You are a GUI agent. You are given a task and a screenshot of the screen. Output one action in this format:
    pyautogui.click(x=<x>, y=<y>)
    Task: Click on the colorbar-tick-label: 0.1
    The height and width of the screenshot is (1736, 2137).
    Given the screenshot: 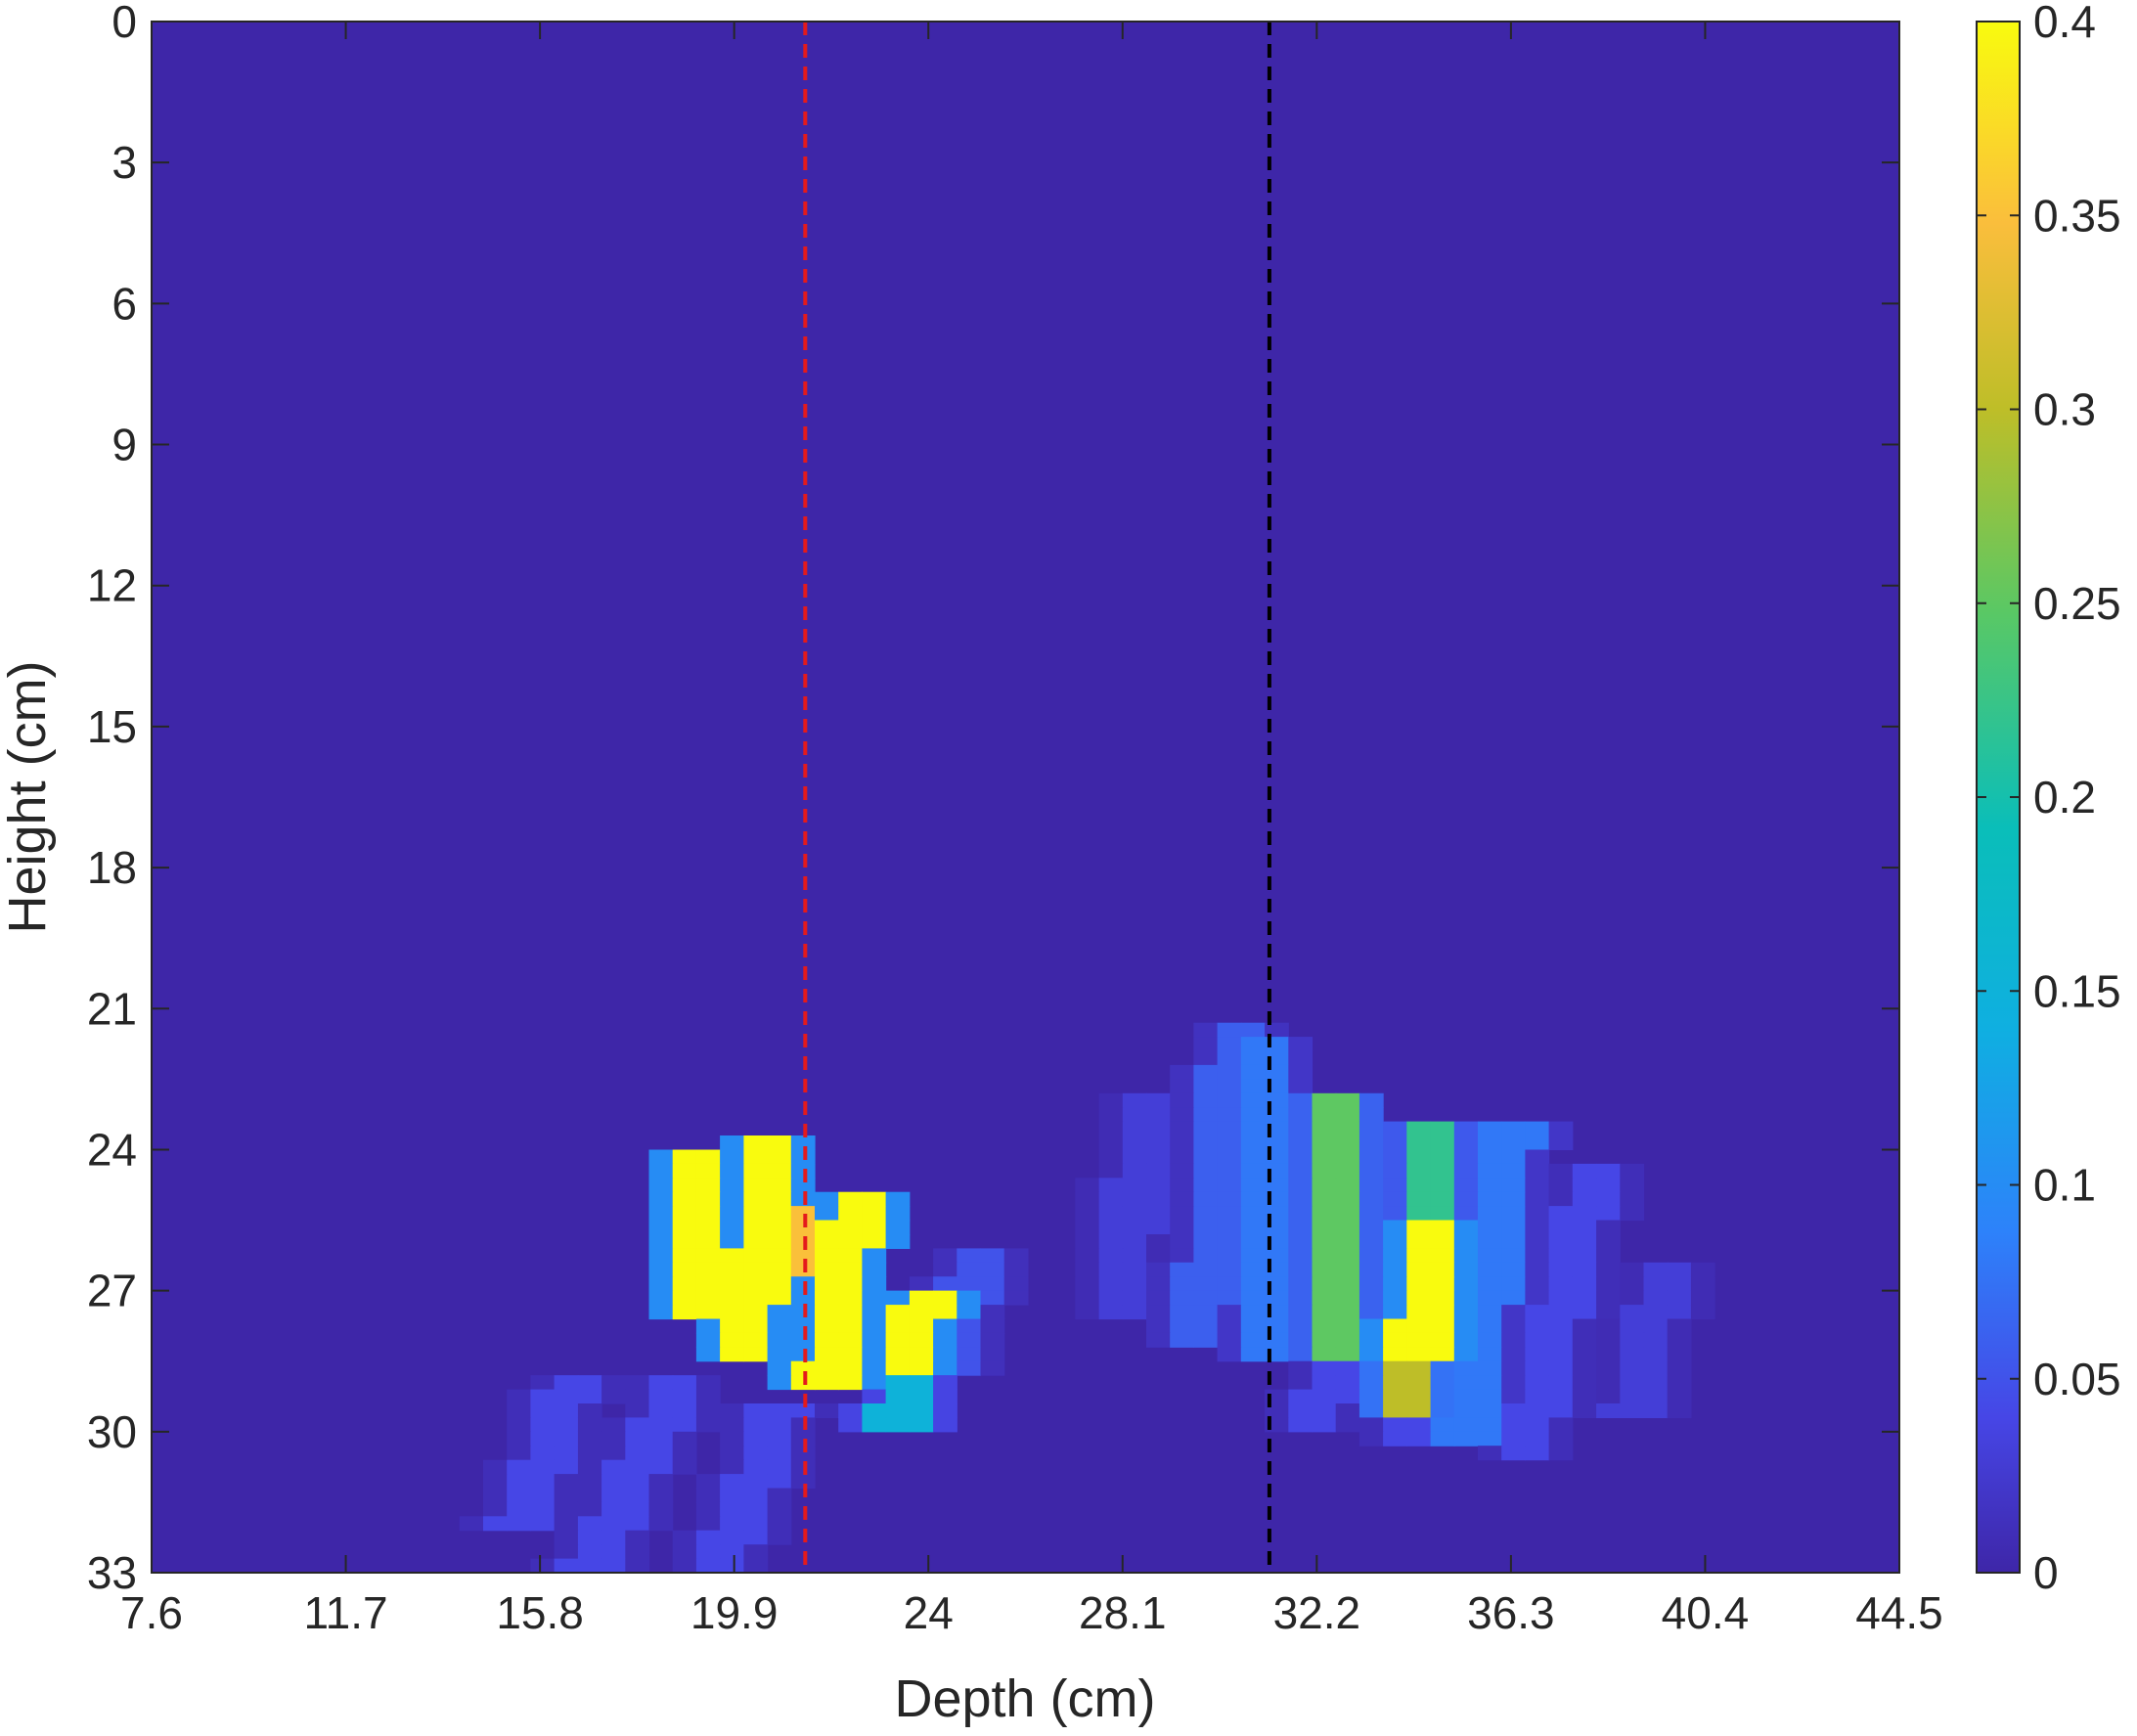 What is the action you would take?
    pyautogui.click(x=2064, y=1185)
    